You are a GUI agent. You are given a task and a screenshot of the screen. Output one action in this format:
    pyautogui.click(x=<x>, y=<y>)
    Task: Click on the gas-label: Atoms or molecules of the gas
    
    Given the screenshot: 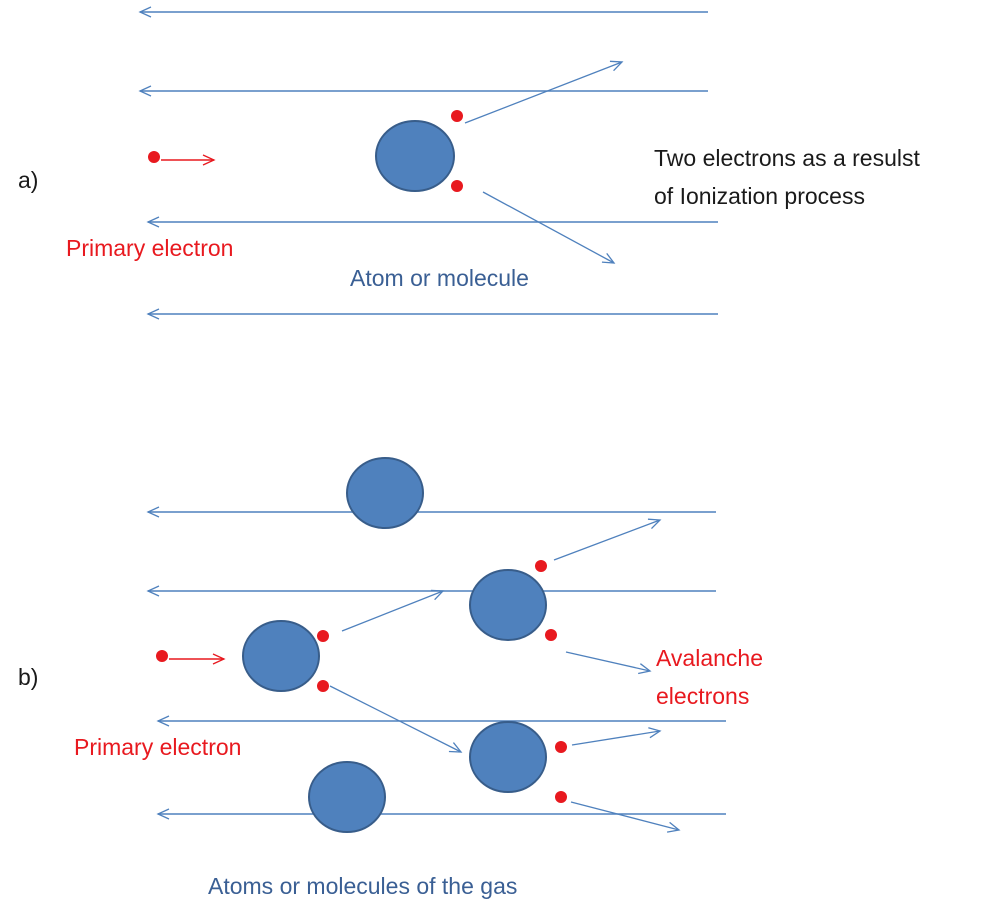 What is the action you would take?
    pyautogui.click(x=362, y=886)
    